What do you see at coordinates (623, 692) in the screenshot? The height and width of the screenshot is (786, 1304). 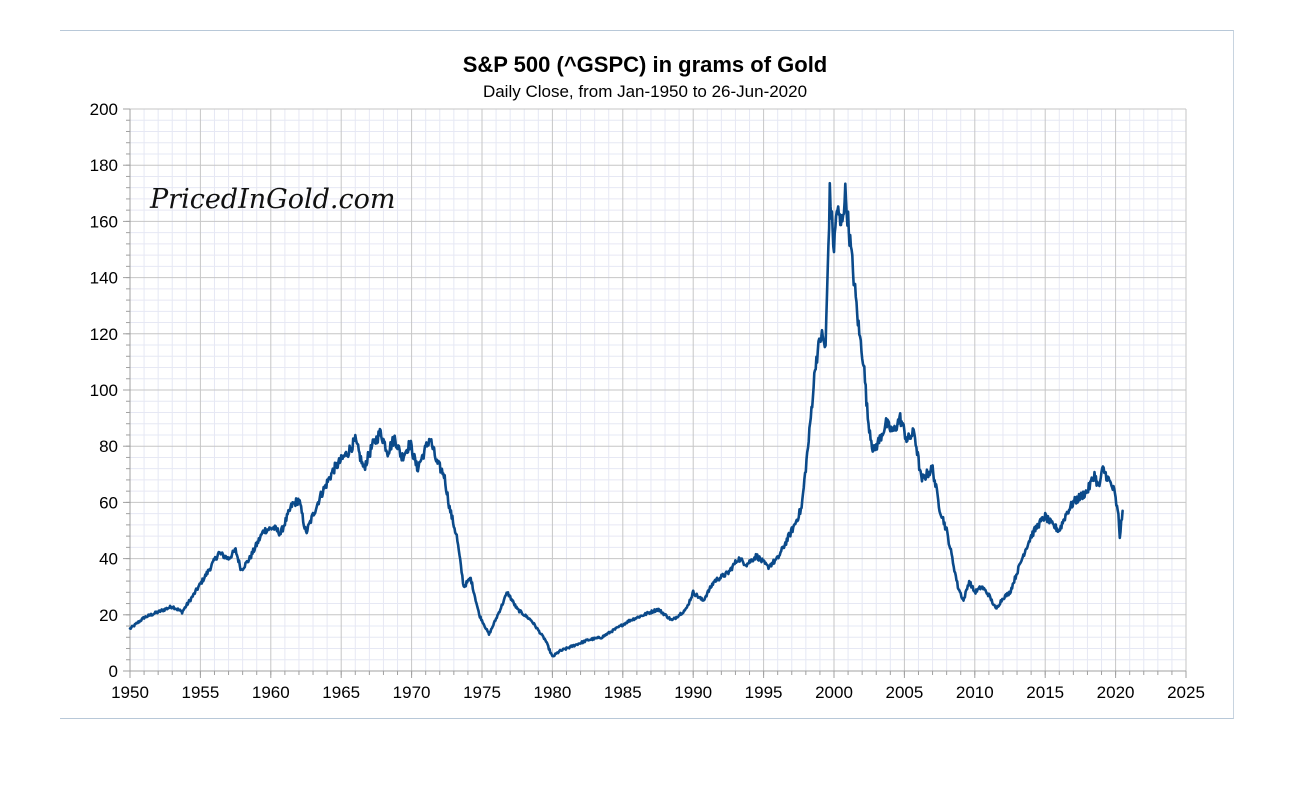 I see `x-tick-label: 1985` at bounding box center [623, 692].